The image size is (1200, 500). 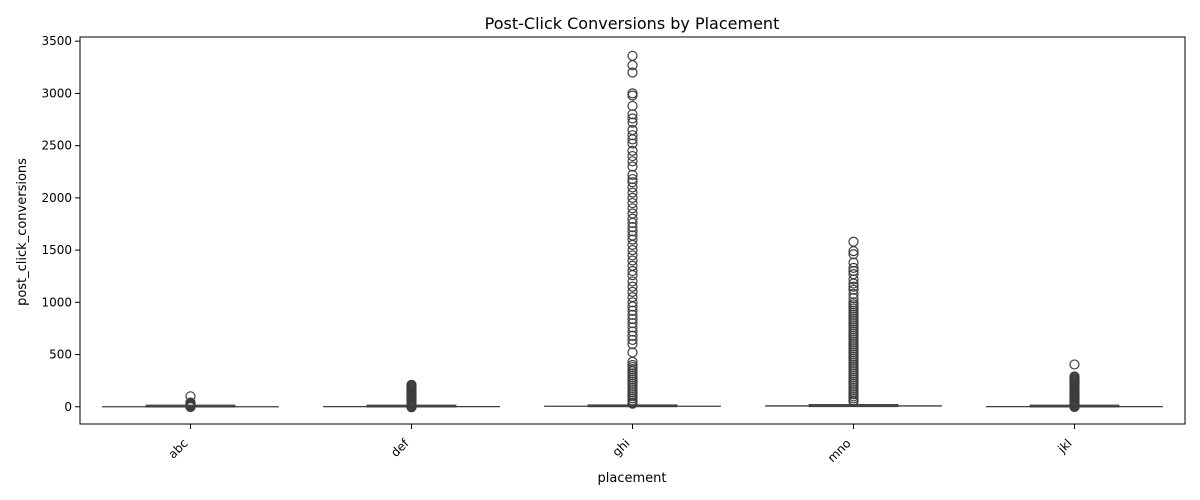 I want to click on y-tick-label: 2000, so click(x=56, y=198).